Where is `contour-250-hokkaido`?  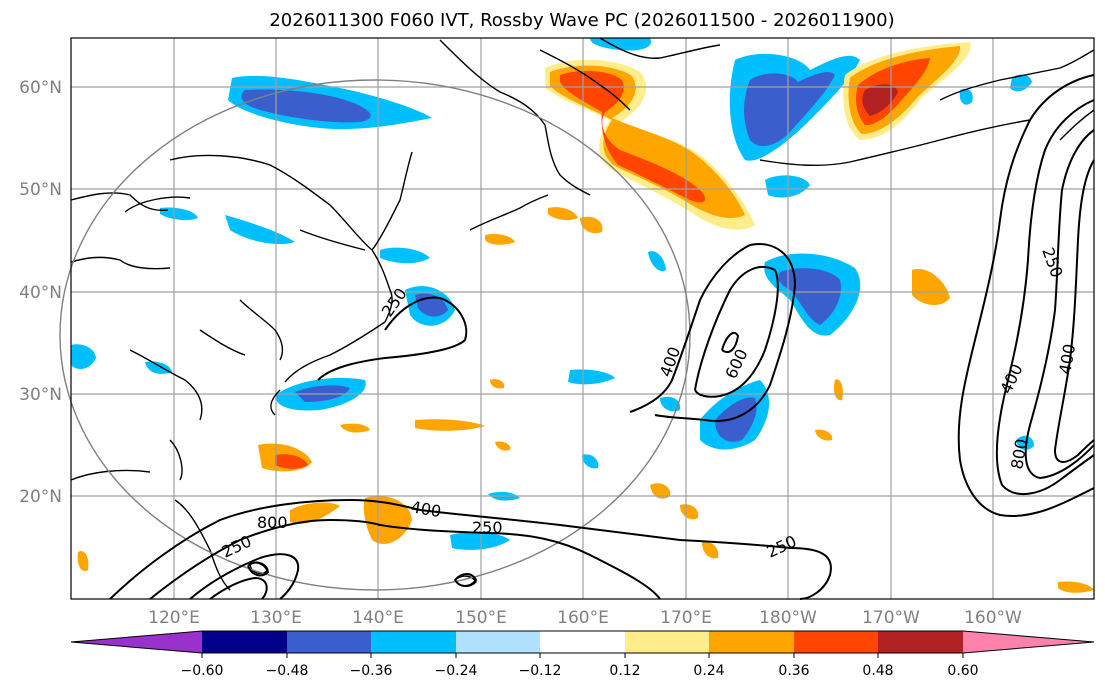 contour-250-hokkaido is located at coordinates (392, 338).